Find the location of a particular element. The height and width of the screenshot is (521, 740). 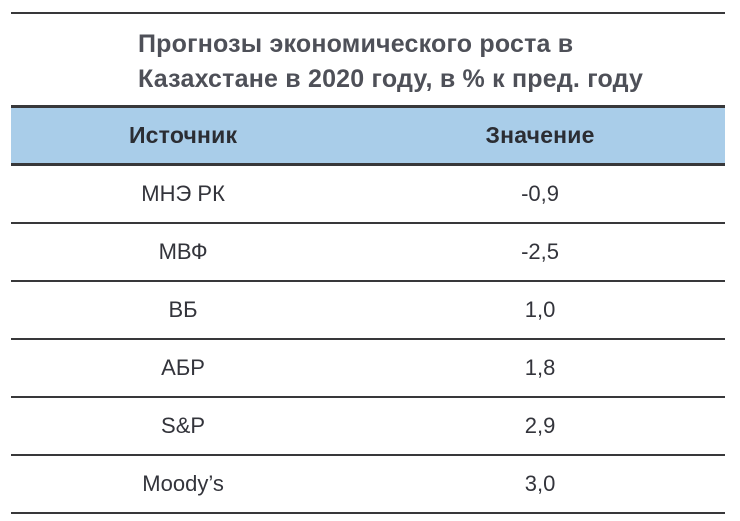

figure-title-line-2: Казахстане в 2020 году, в % к пред. году is located at coordinates (391, 79).